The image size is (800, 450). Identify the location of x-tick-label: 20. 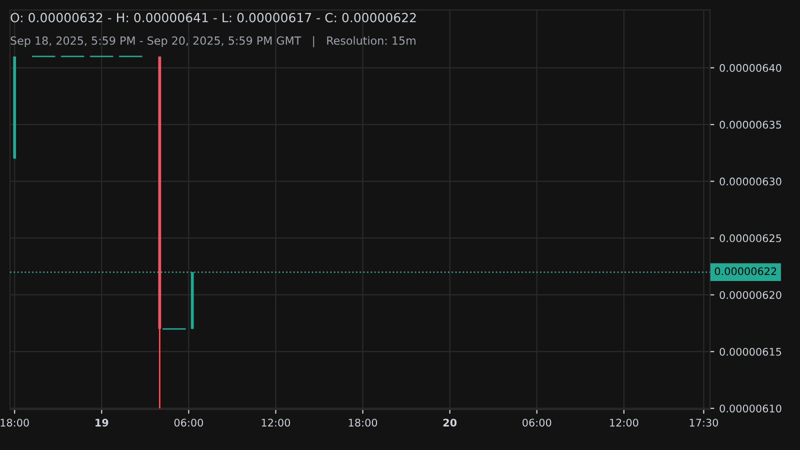
(450, 422).